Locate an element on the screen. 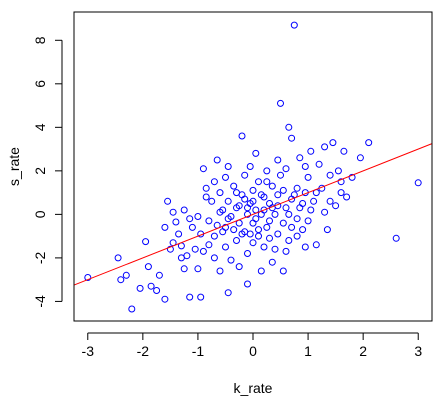 The height and width of the screenshot is (400, 443). y-tick-label: 4 is located at coordinates (40, 127).